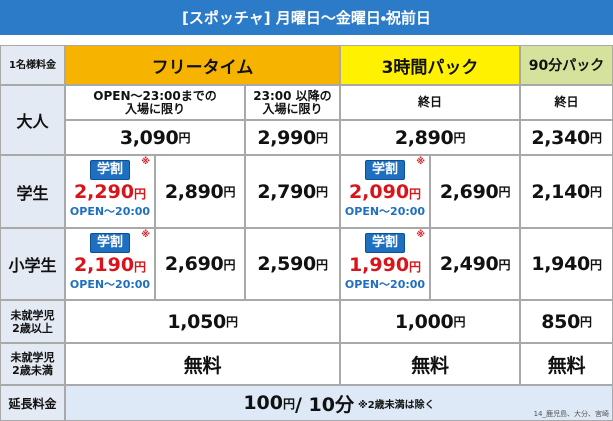 The height and width of the screenshot is (421, 613). Describe the element at coordinates (149, 137) in the screenshot. I see `price: 3,090` at that location.